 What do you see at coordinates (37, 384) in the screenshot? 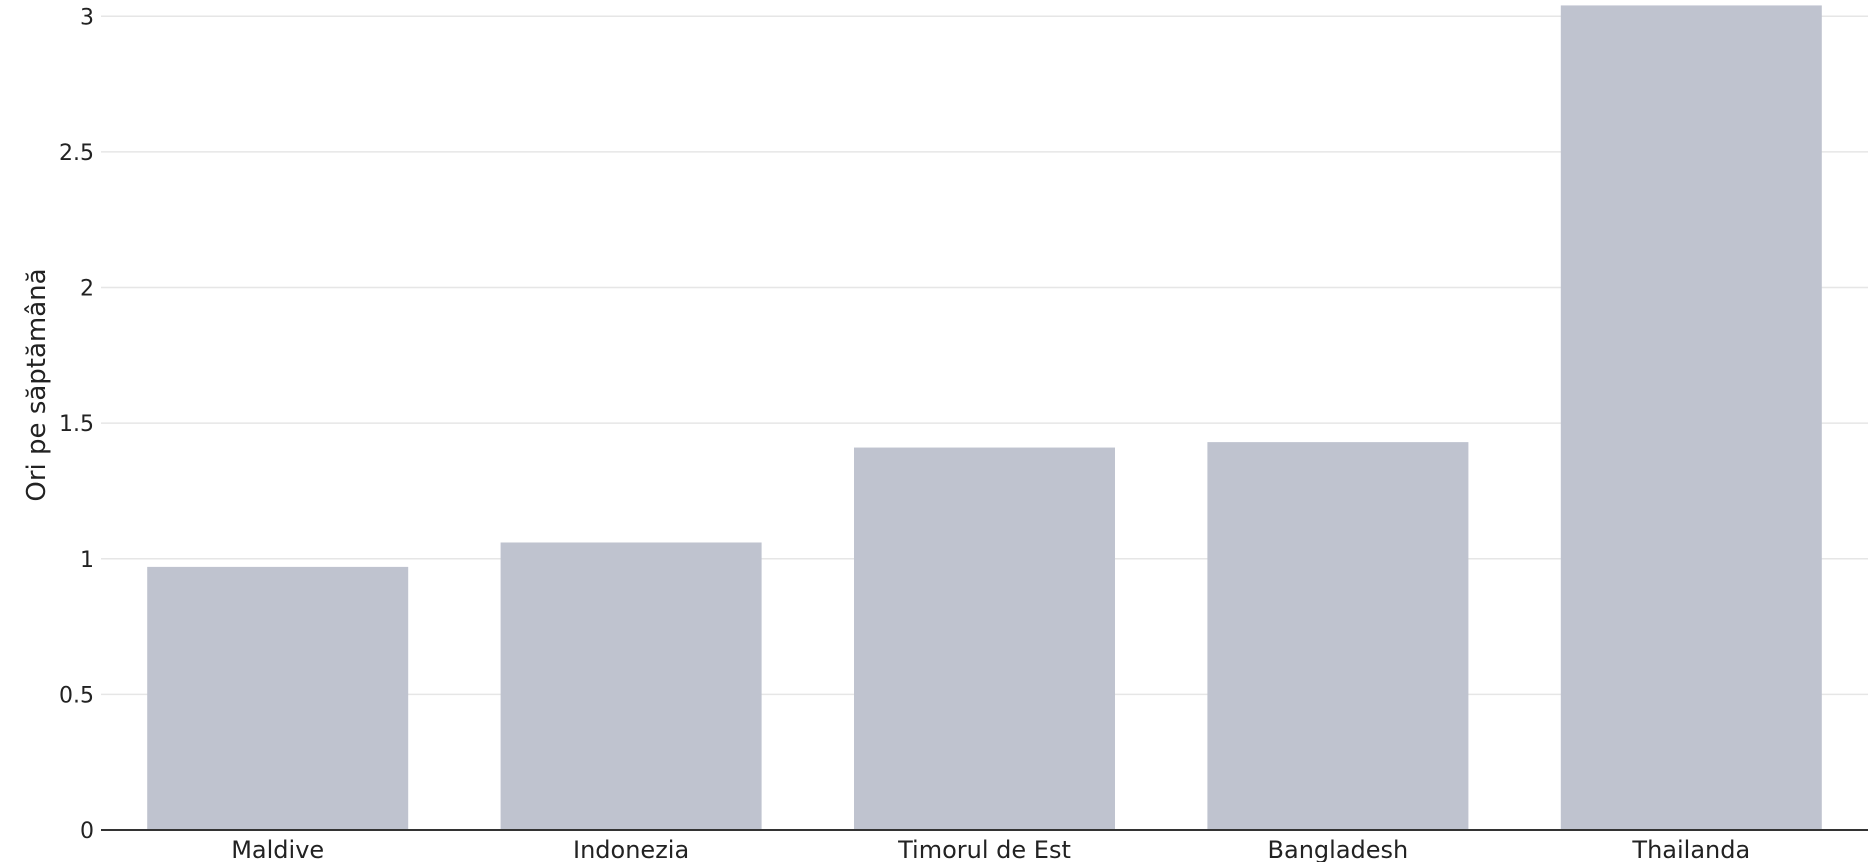
I see `y-axis-title: Ori pe săptămână` at bounding box center [37, 384].